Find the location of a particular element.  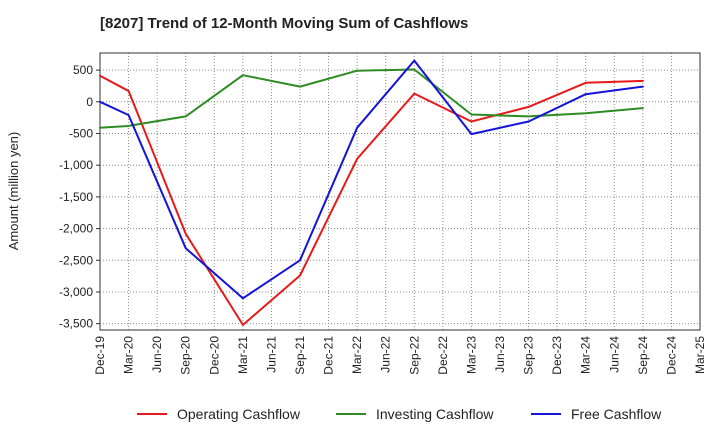

x-tick-label: Jun-23 is located at coordinates (500, 354).